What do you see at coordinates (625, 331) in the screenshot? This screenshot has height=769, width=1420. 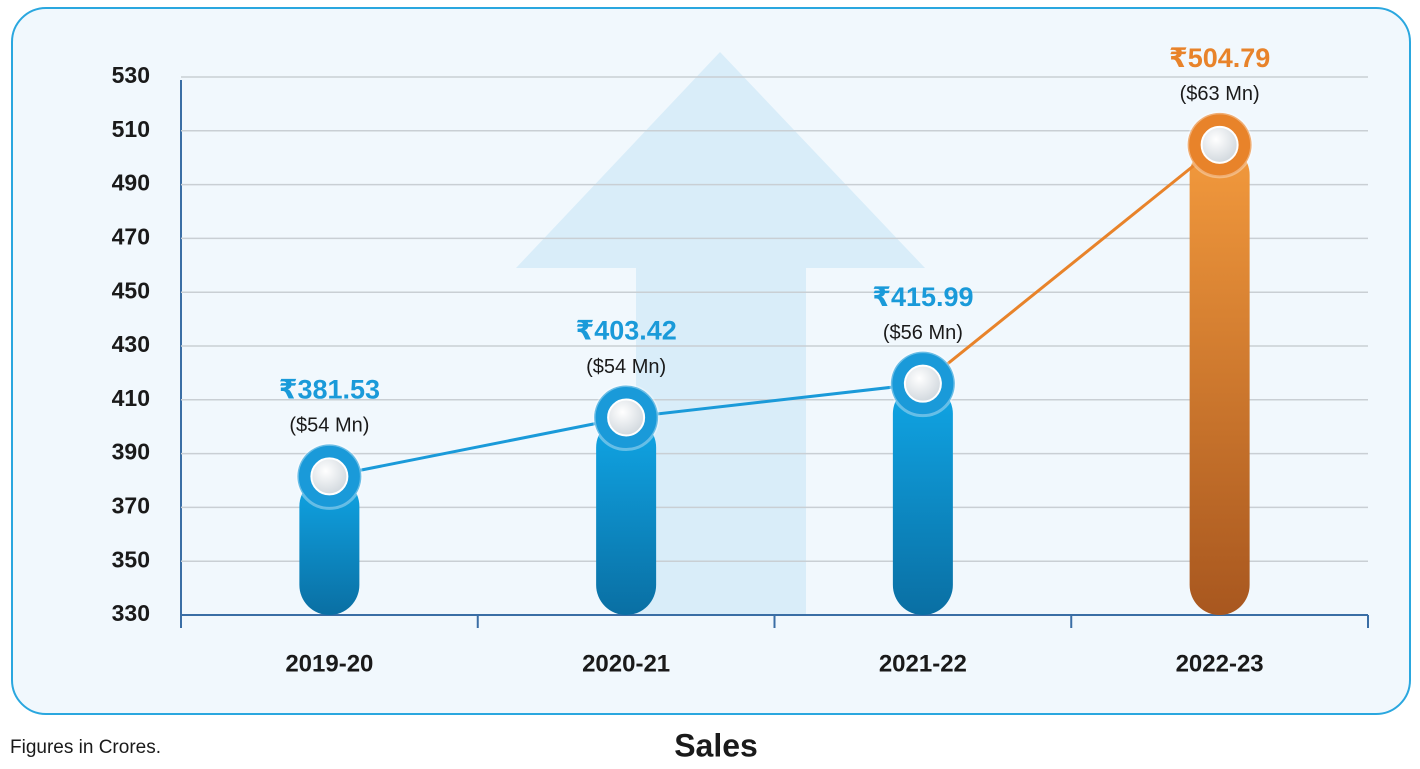 I see `value-label: ₹403.42` at bounding box center [625, 331].